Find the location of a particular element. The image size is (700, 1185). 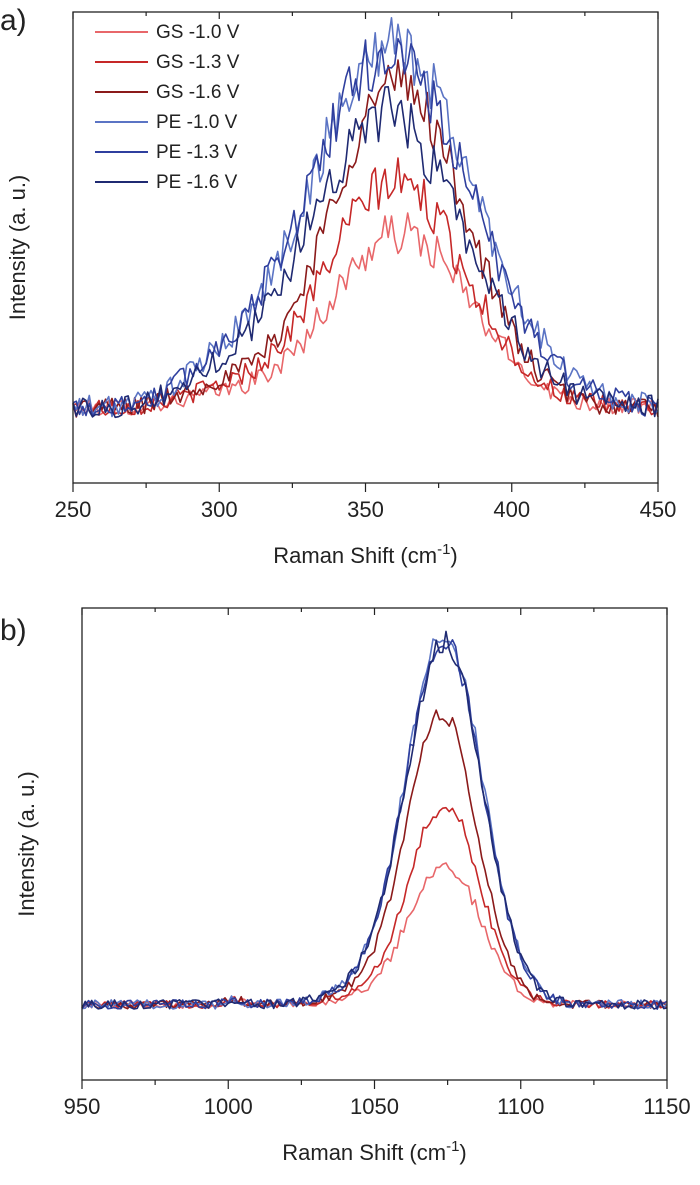

y-axis-title-b: Intensity (a. u.) is located at coordinates (26, 844).